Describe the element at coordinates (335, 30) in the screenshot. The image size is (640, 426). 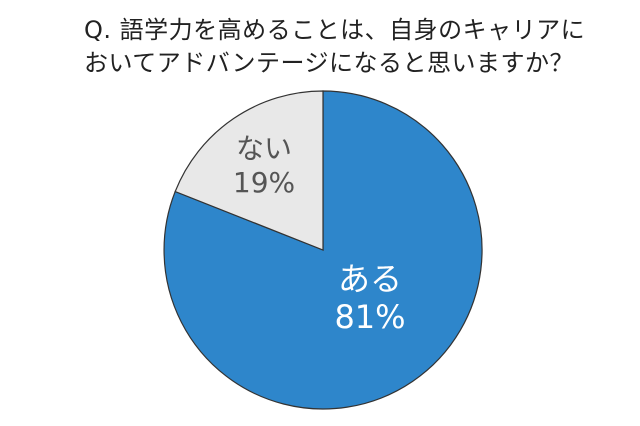
I see `chart-title-line-1: Q. 語学力を高めることは、自身のキャリアに` at that location.